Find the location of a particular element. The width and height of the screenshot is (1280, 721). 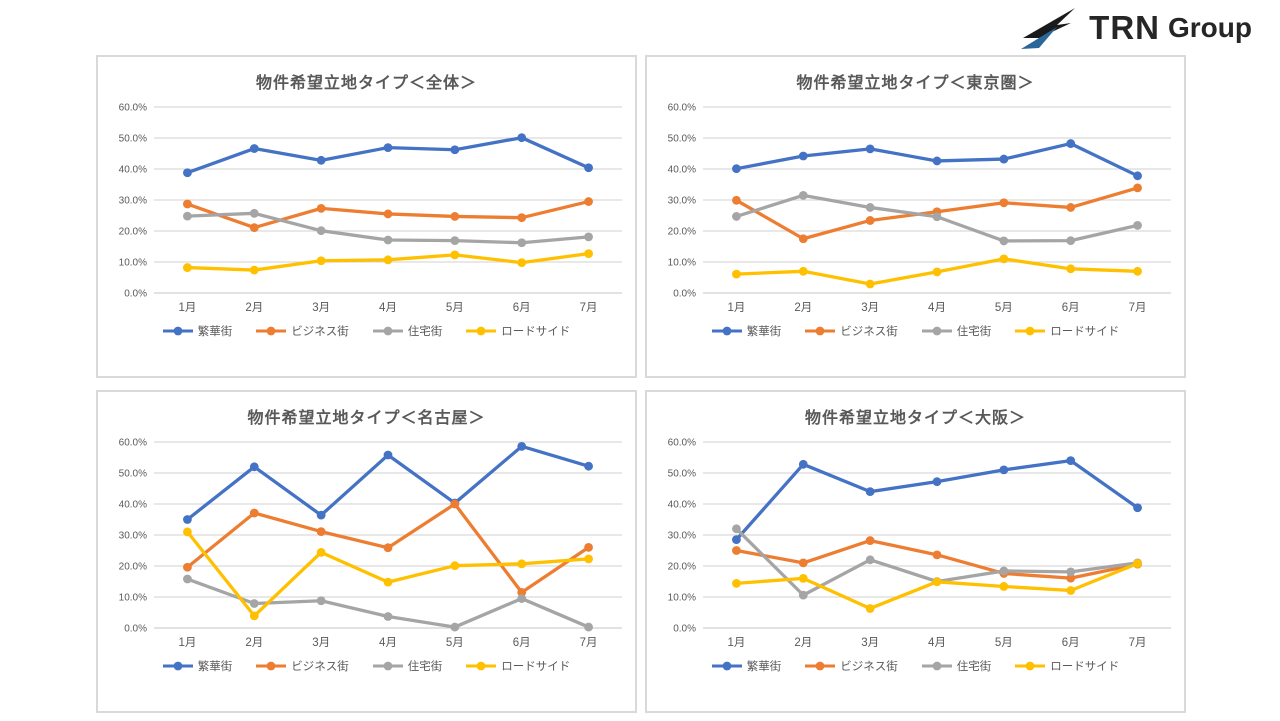

logo-brand-suffix-text: Group is located at coordinates (1210, 27).